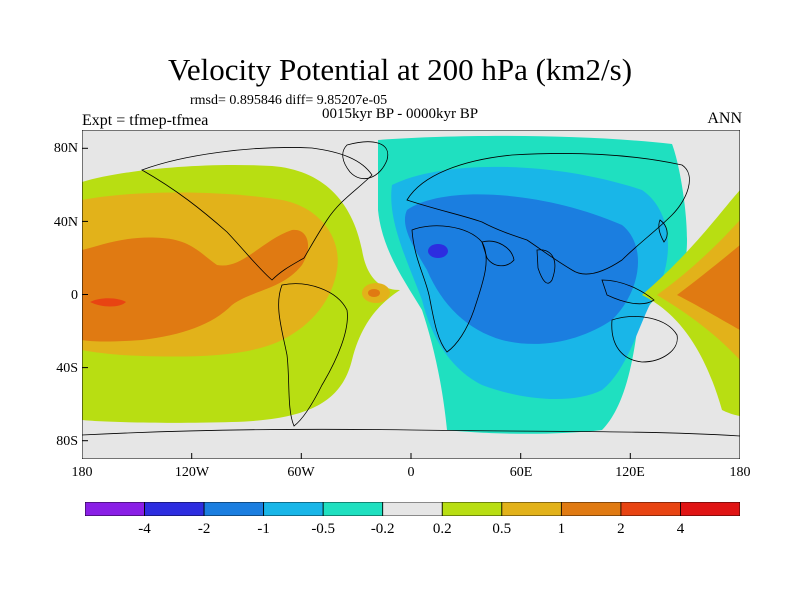  Describe the element at coordinates (740, 472) in the screenshot. I see `lon-label-180-east: 180` at that location.